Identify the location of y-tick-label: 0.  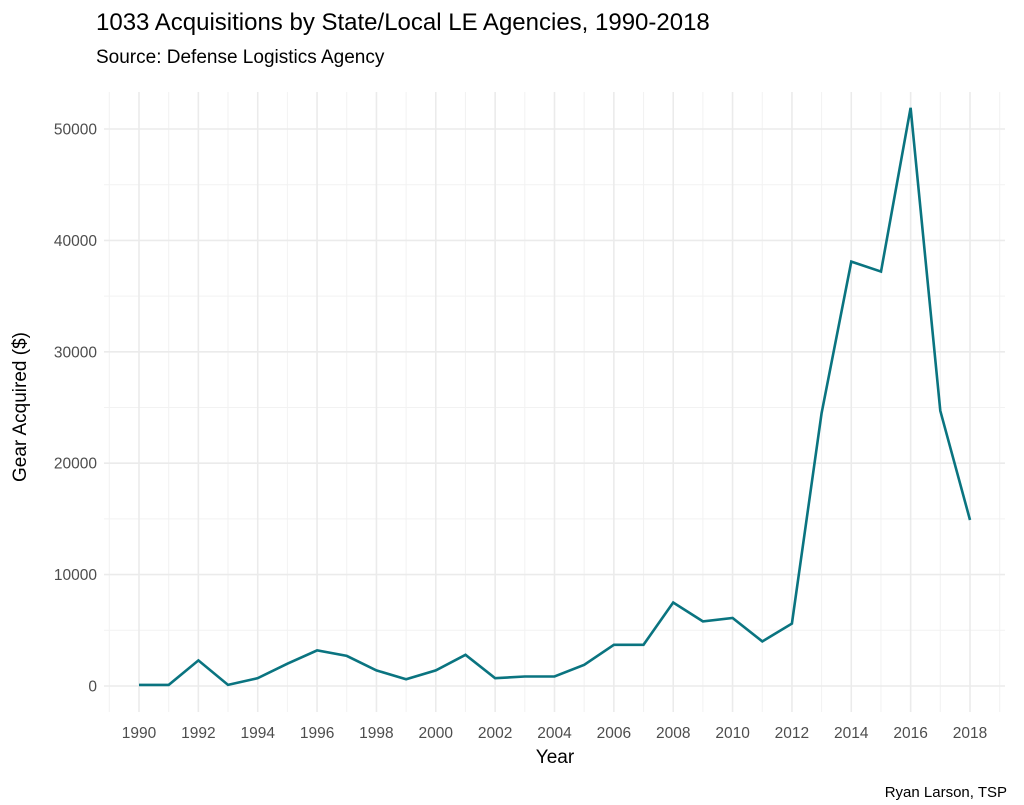
(92, 687).